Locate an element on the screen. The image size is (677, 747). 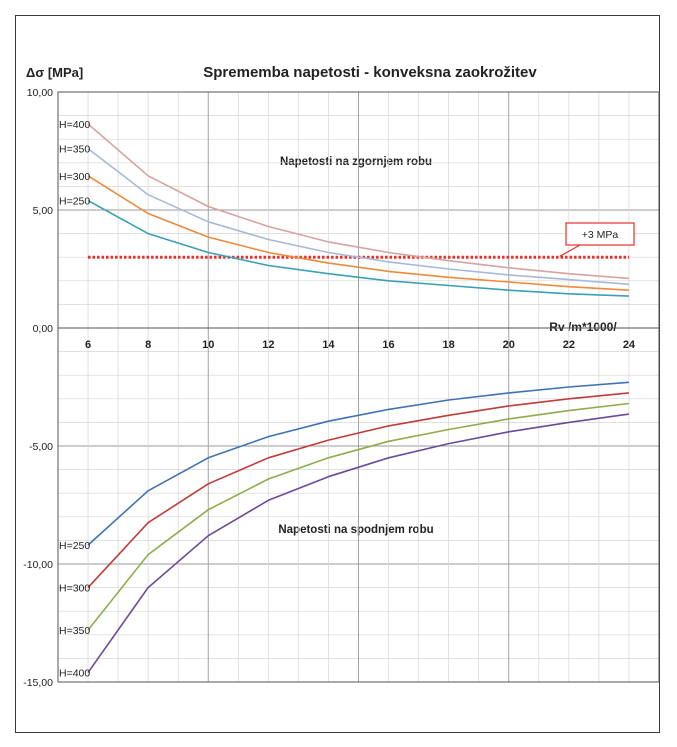
upper-edge-annotation: Napetosti na zgornjem robu is located at coordinates (356, 162).